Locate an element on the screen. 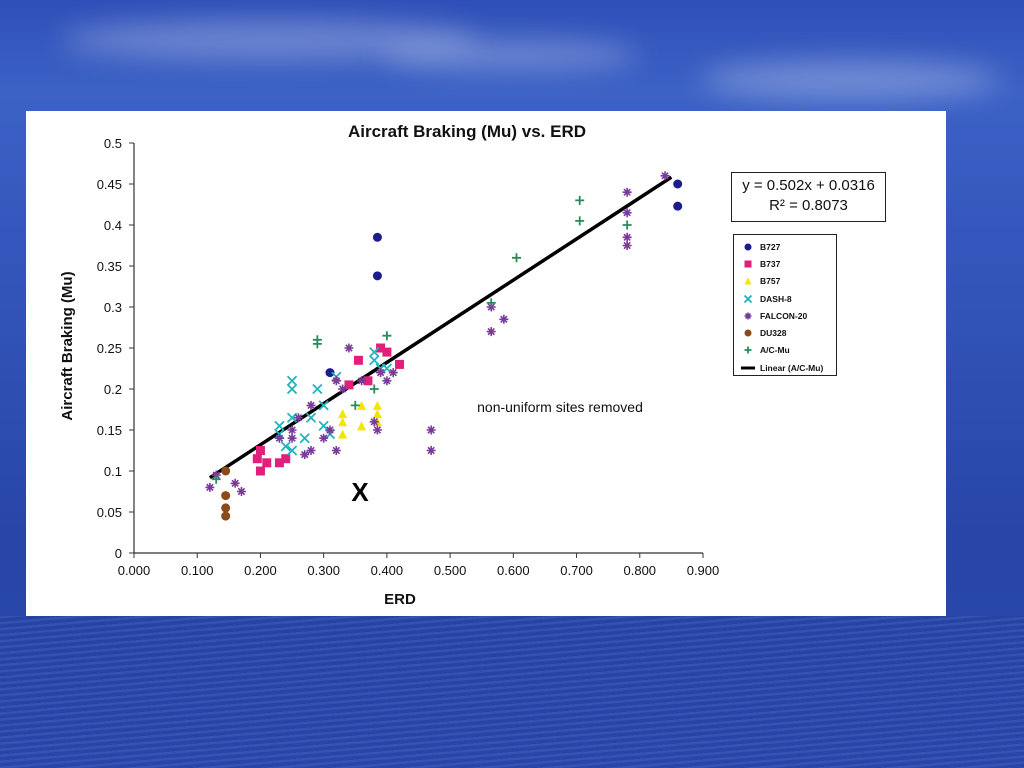 This screenshot has width=1024, height=768. y-tick-label: 0.4 is located at coordinates (113, 225).